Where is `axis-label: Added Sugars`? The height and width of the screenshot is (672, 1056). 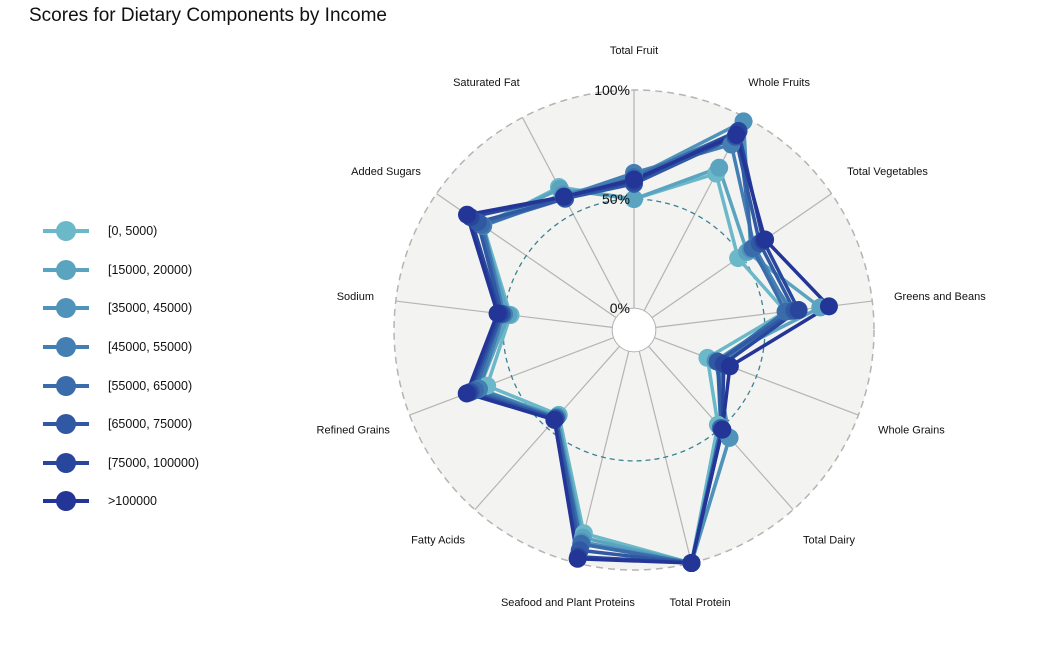
axis-label: Added Sugars is located at coordinates (386, 172).